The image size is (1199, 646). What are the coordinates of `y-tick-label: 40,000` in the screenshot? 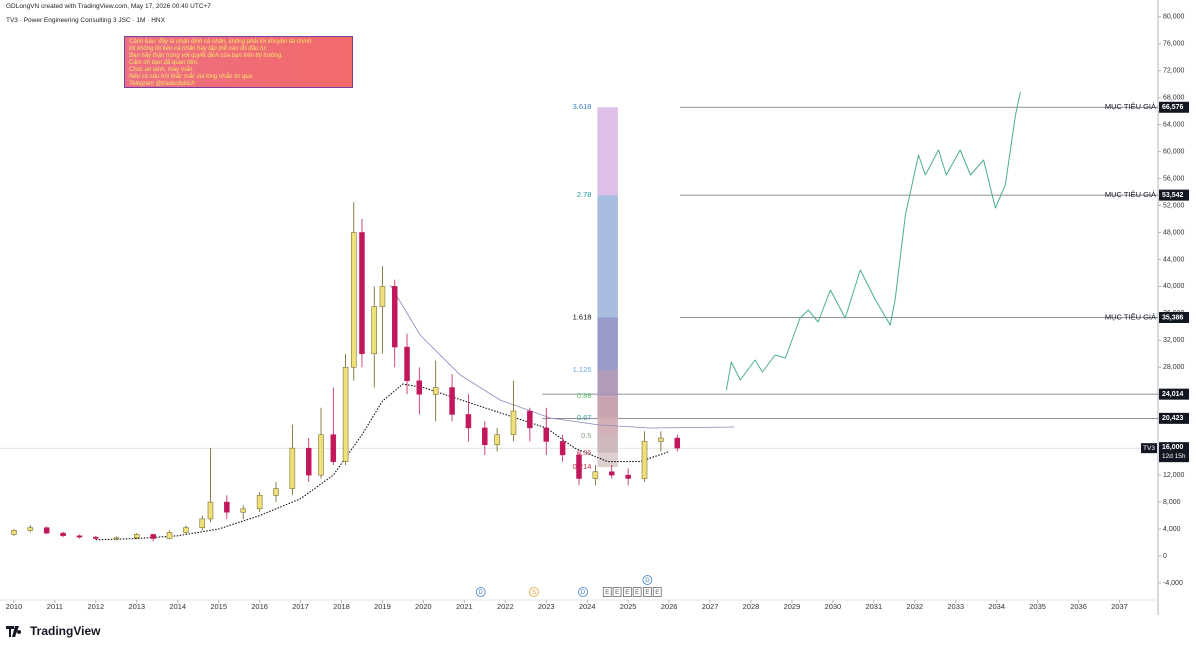 It's located at (1174, 286).